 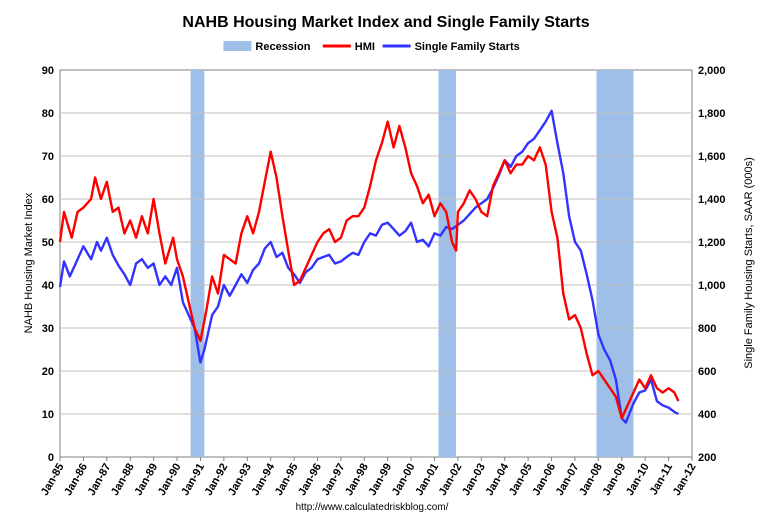 I want to click on right-tick-label: 200, so click(x=707, y=458).